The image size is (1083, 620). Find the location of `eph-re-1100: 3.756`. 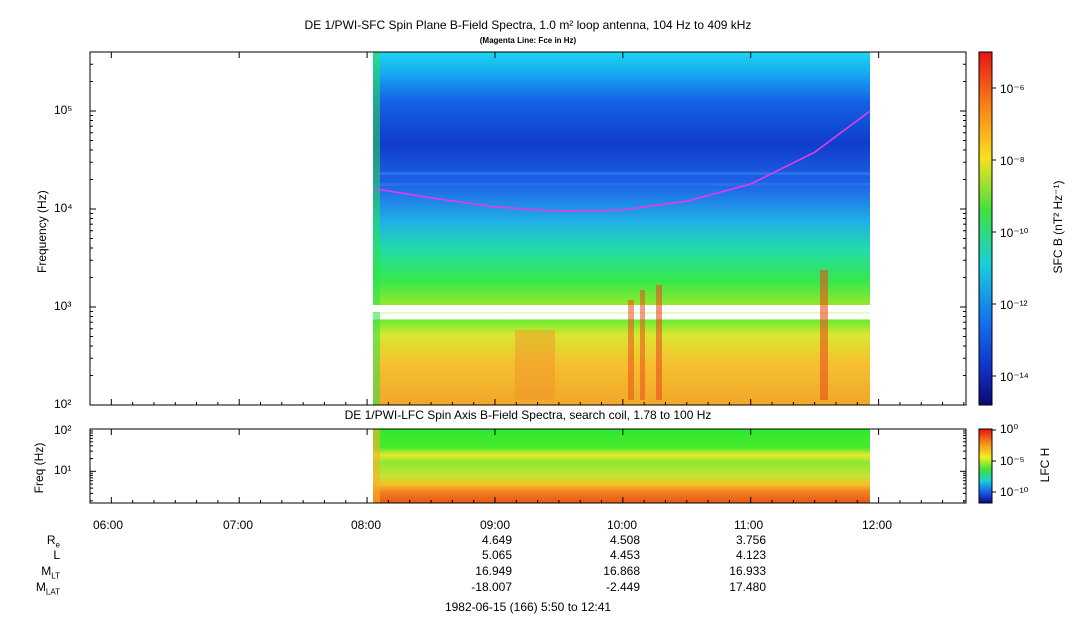

eph-re-1100: 3.756 is located at coordinates (750, 540).